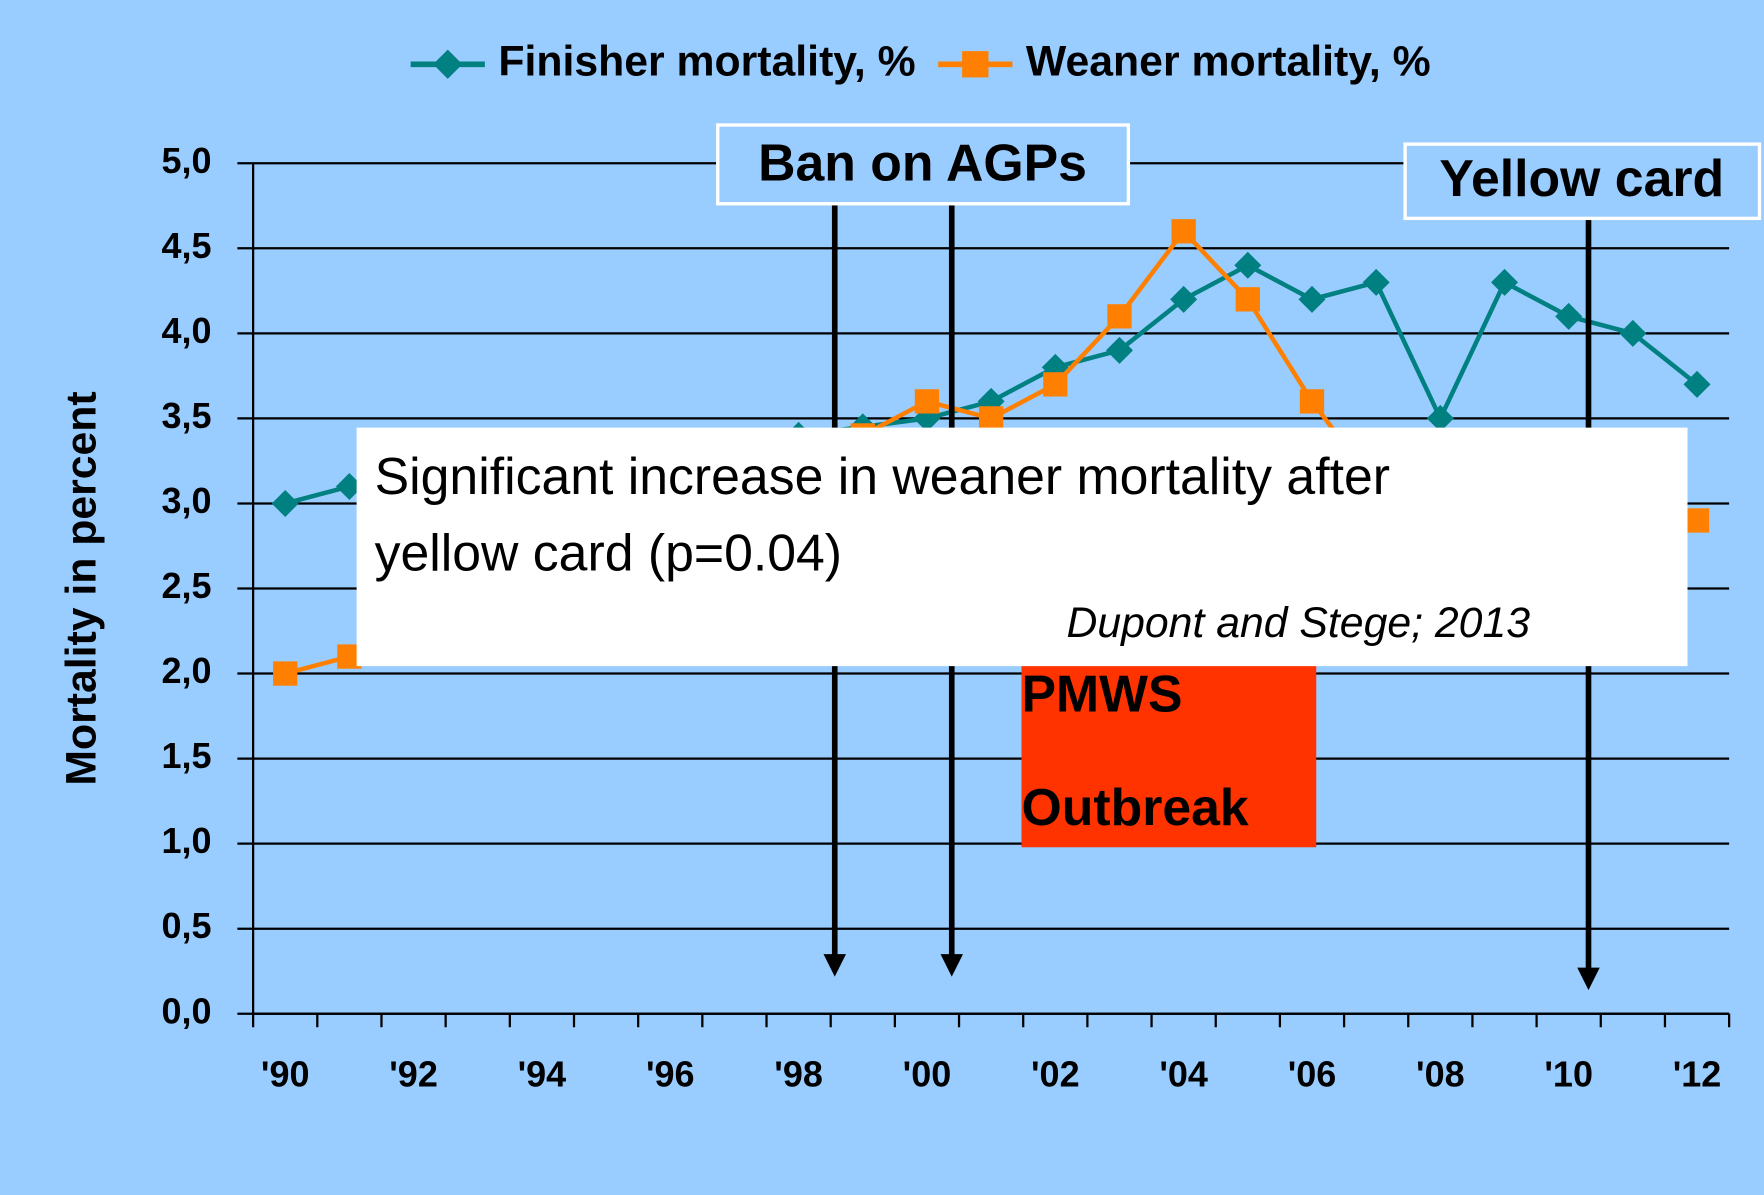 This screenshot has height=1195, width=1764. What do you see at coordinates (186, 415) in the screenshot?
I see `y-tick-label: 3,5` at bounding box center [186, 415].